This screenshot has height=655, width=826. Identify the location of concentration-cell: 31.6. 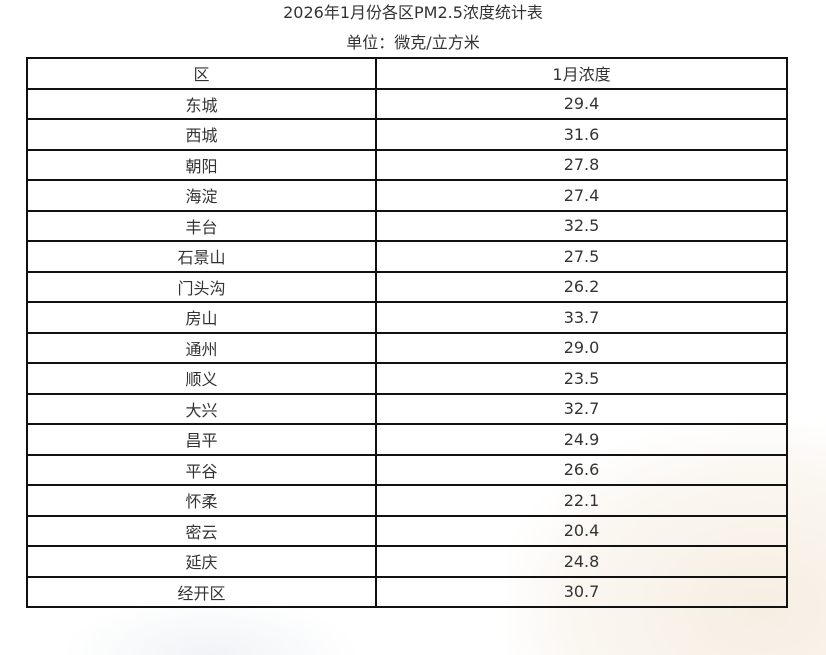
(581, 134).